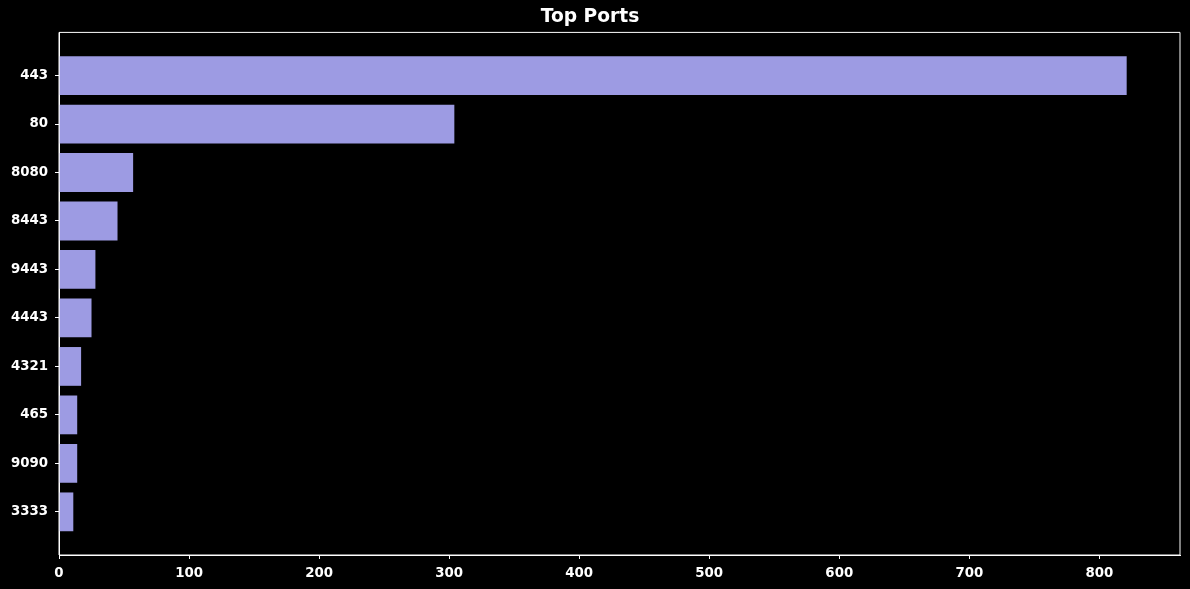 This screenshot has width=1190, height=589. I want to click on x-tick-label: 400, so click(579, 573).